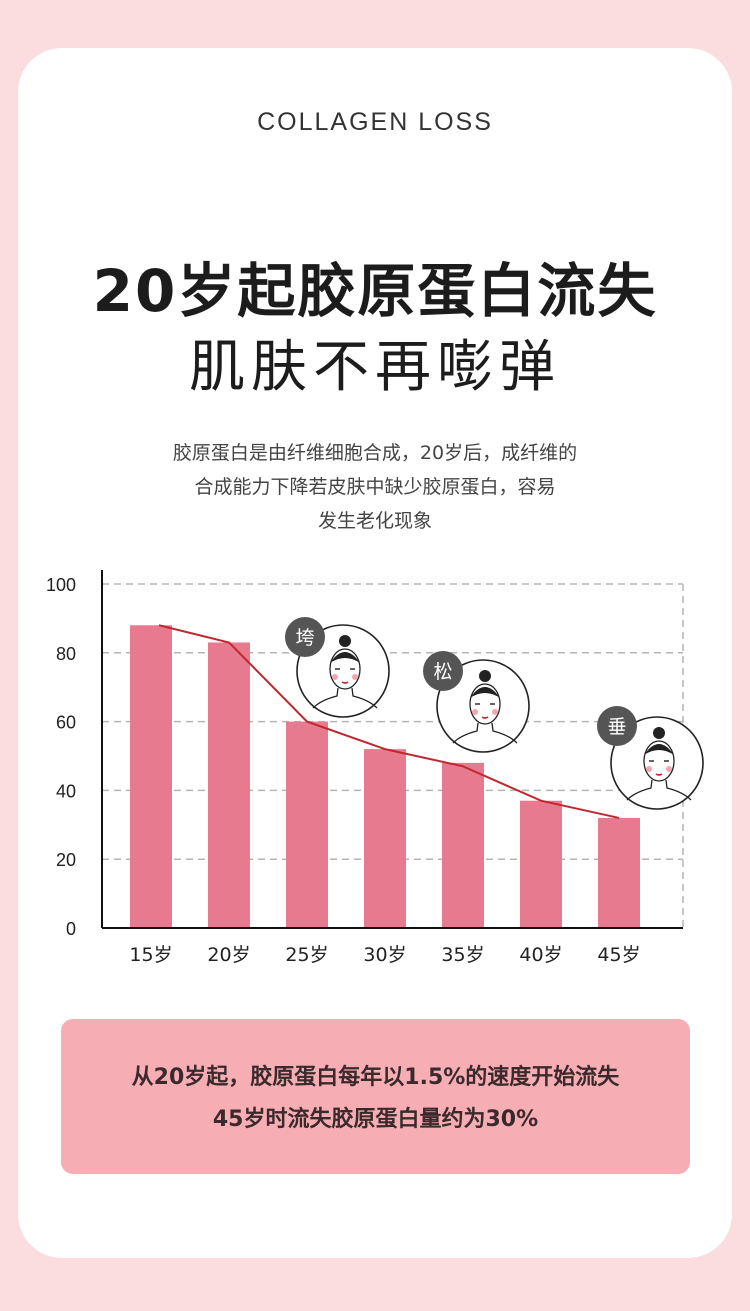 The image size is (750, 1311). What do you see at coordinates (476, 702) in the screenshot?
I see `face-illustration: 松` at bounding box center [476, 702].